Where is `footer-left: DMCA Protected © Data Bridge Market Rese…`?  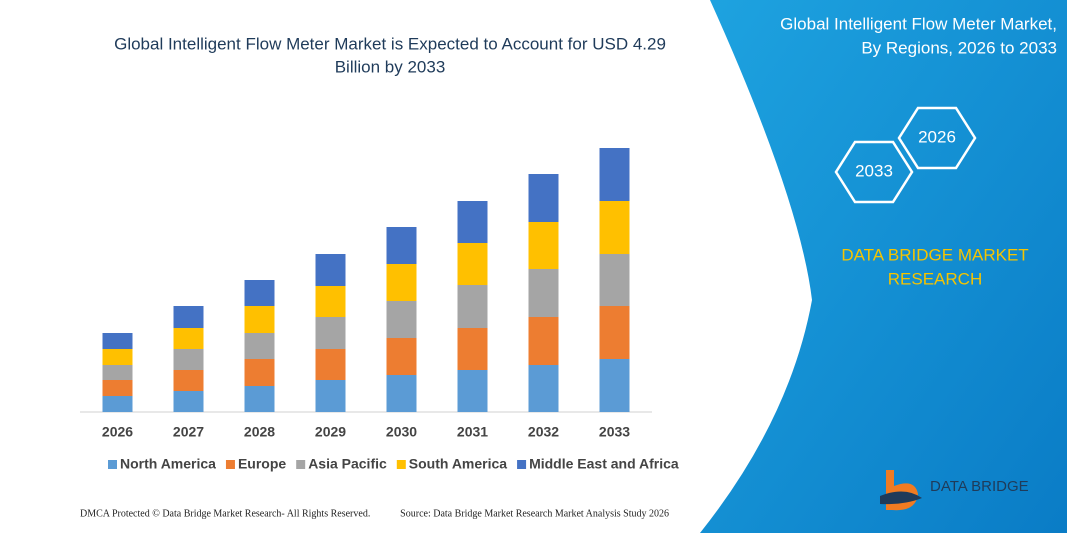
footer-left: DMCA Protected © Data Bridge Market Rese… is located at coordinates (225, 513).